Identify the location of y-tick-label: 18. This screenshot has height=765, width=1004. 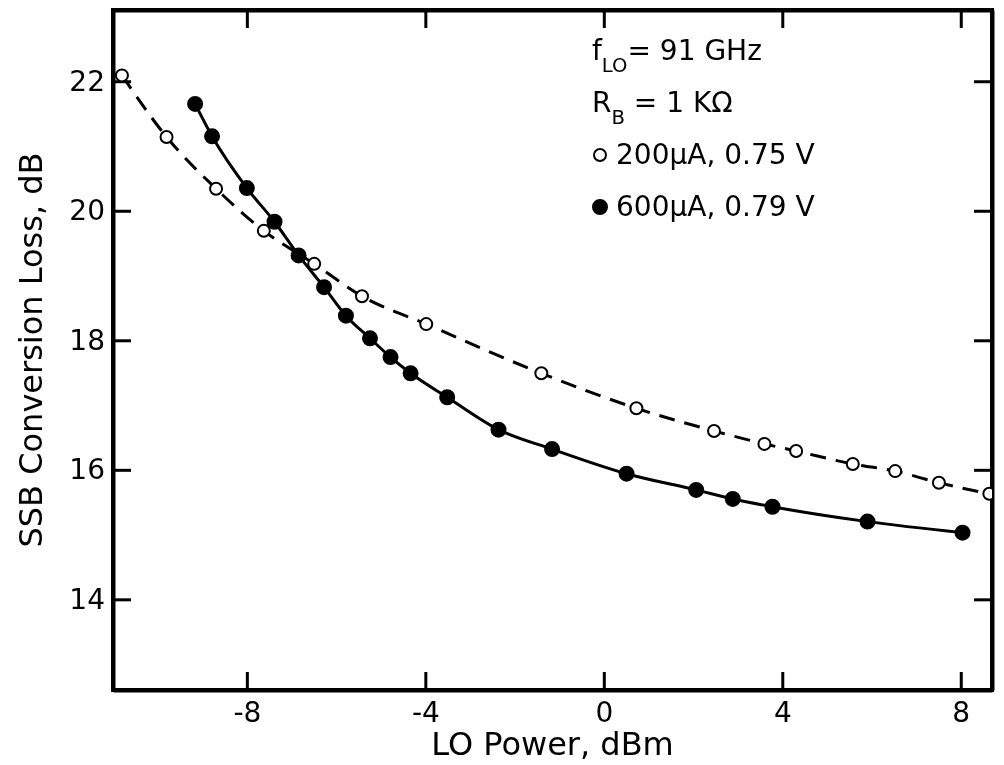
(87, 340).